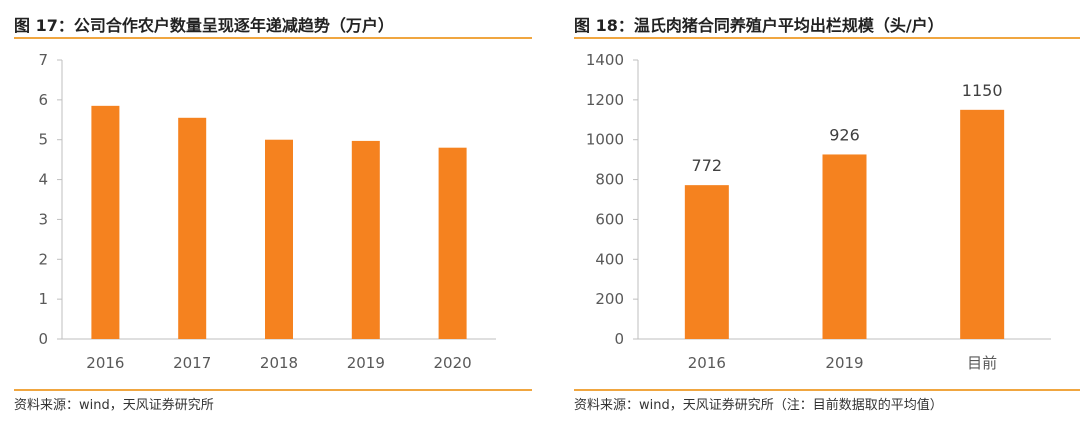 This screenshot has width=1080, height=422. I want to click on x-tick-label: 目前, so click(982, 363).